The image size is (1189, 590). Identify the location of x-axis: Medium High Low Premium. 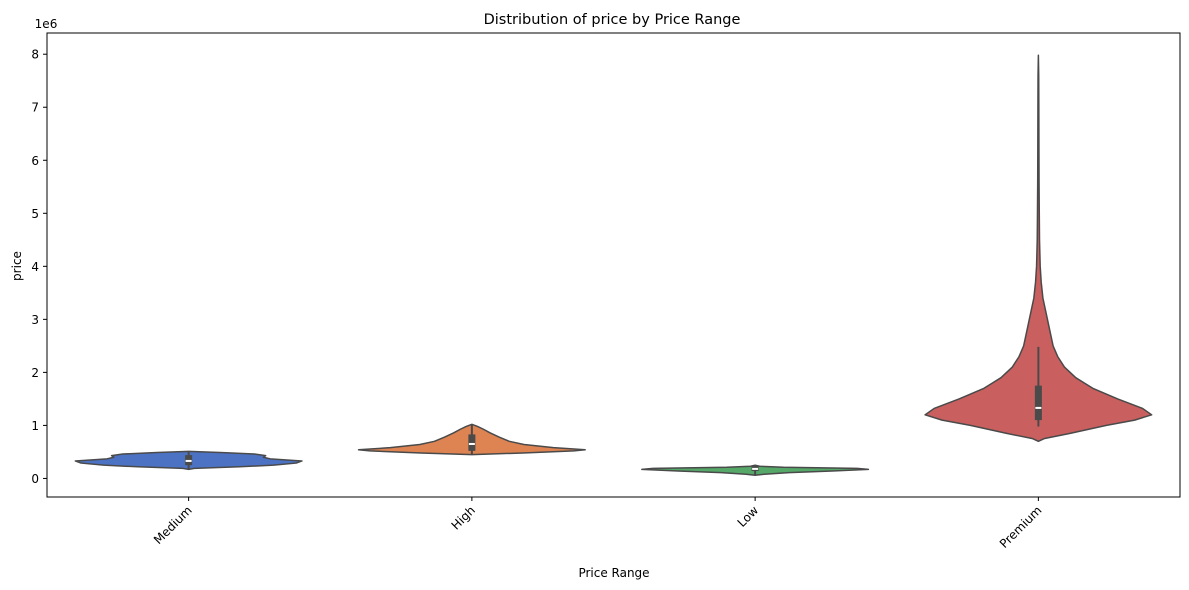
(598, 524).